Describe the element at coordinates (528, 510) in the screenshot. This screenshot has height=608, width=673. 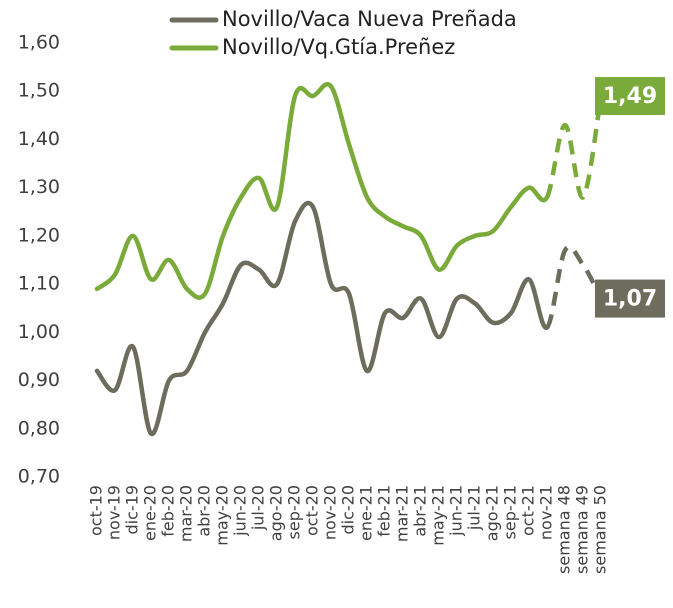
I see `x-tick-label: oct-21` at that location.